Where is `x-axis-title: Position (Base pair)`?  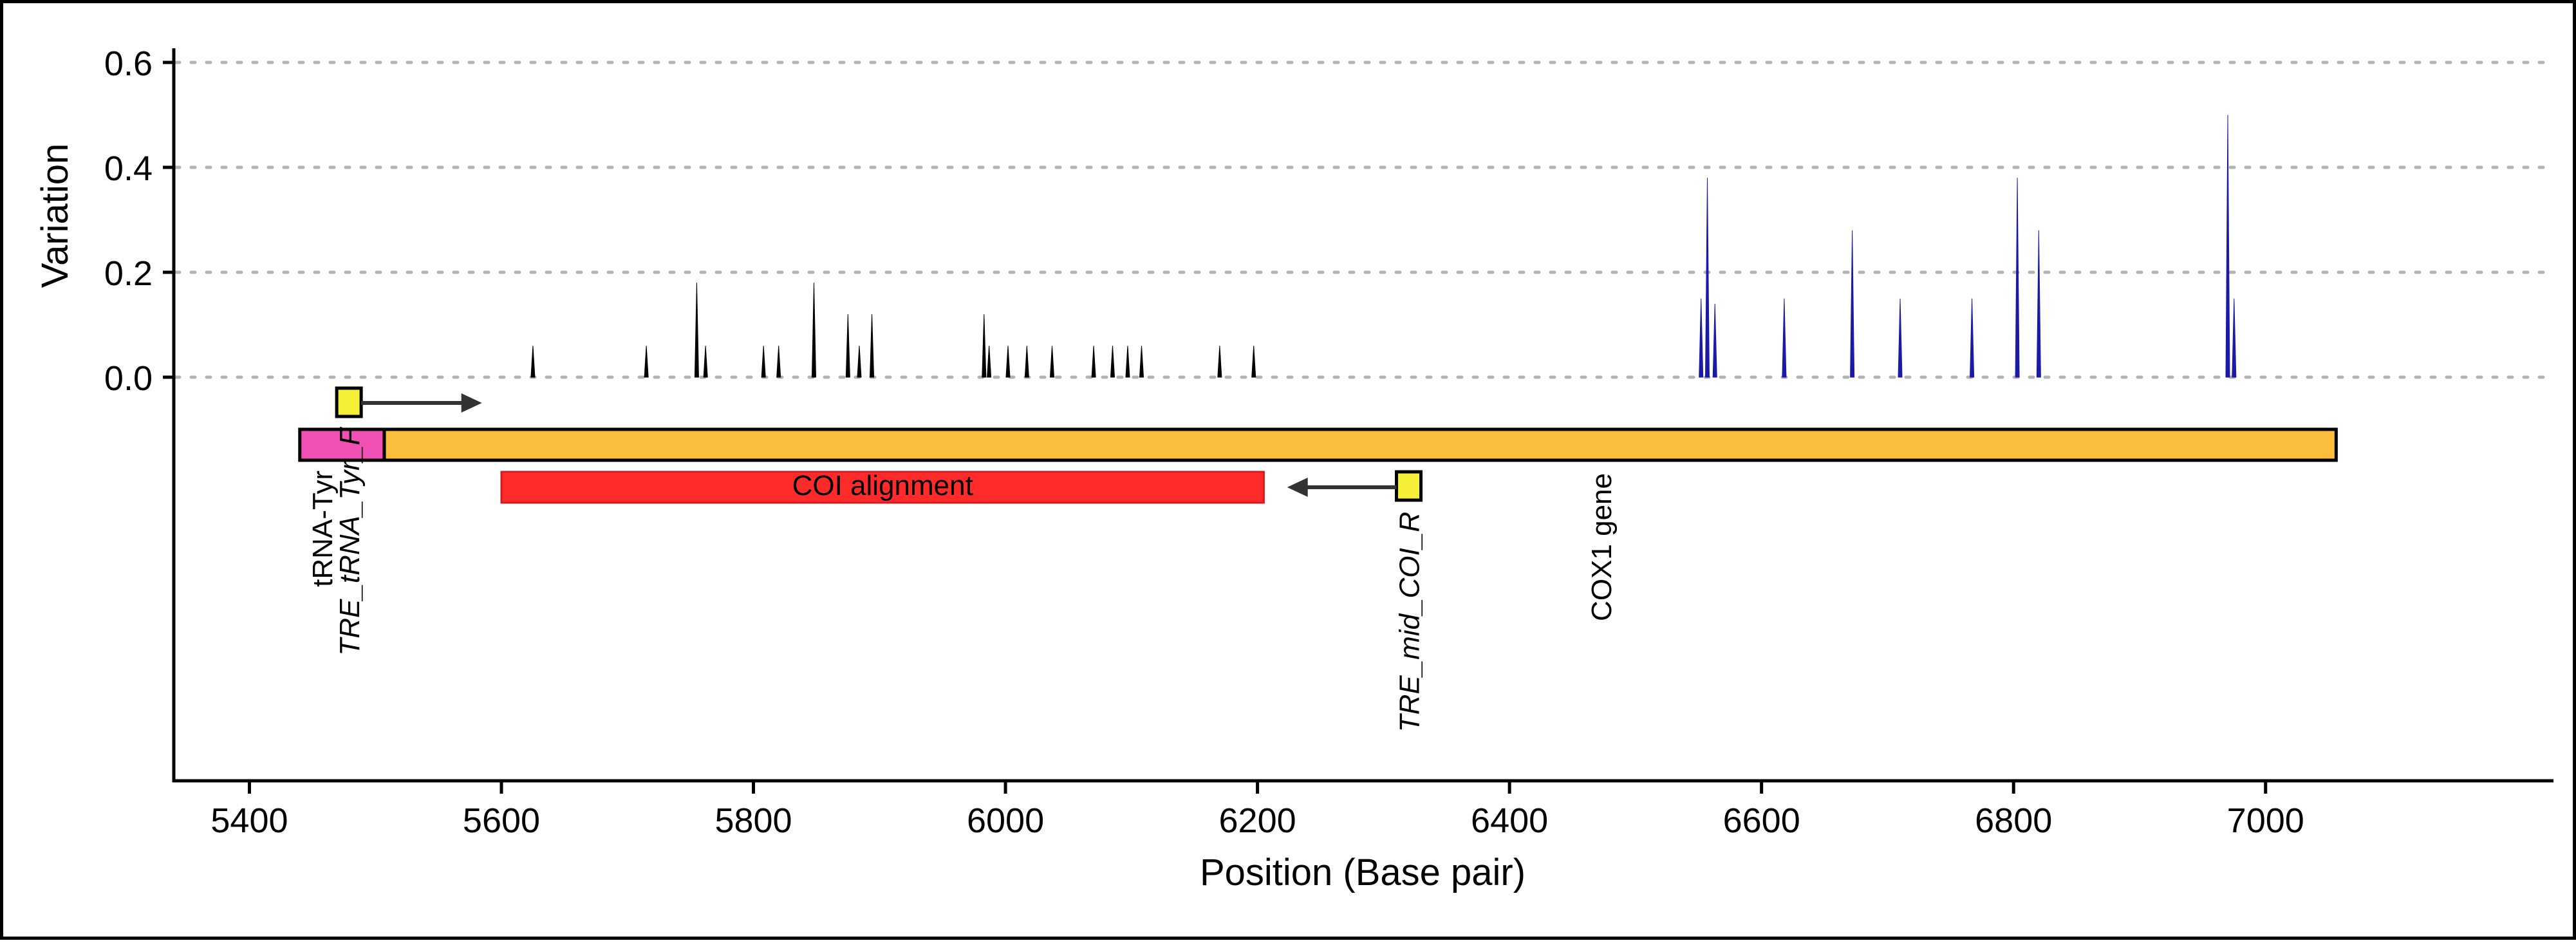 x-axis-title: Position (Base pair) is located at coordinates (1363, 872).